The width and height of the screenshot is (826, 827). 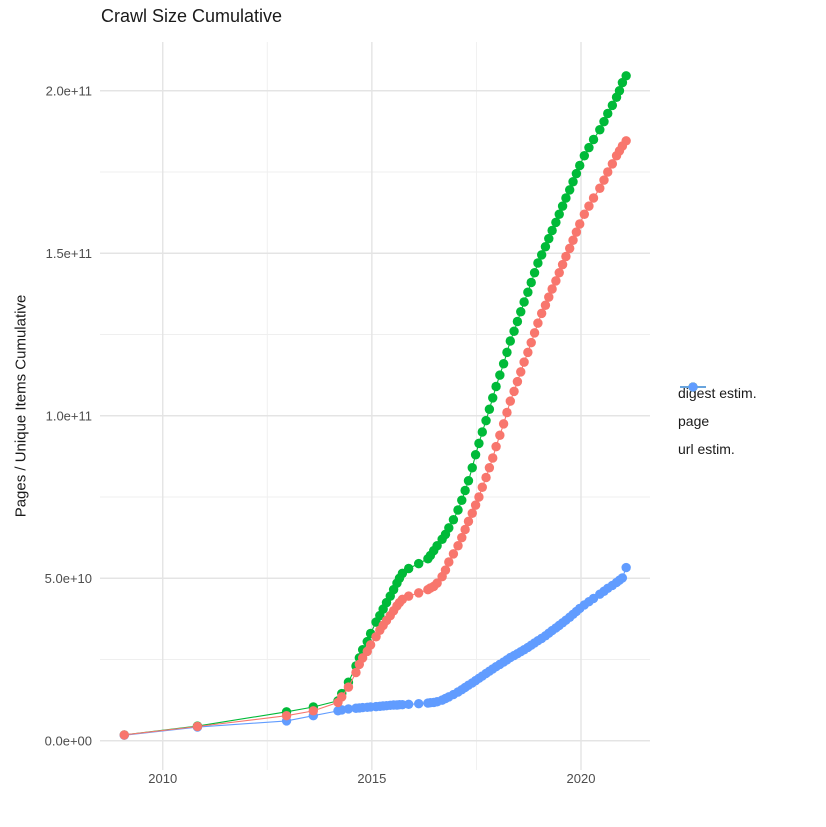 What do you see at coordinates (717, 422) in the screenshot?
I see `legend-item-url-estim: url estim.` at bounding box center [717, 422].